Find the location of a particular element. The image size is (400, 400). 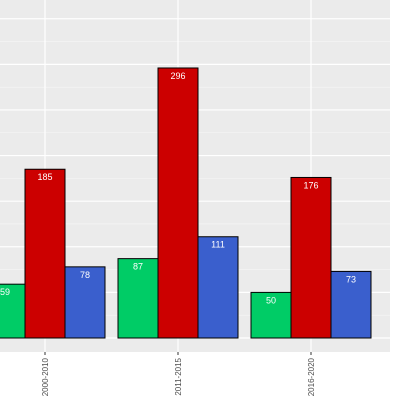

bar-value-label: 73 is located at coordinates (351, 279).